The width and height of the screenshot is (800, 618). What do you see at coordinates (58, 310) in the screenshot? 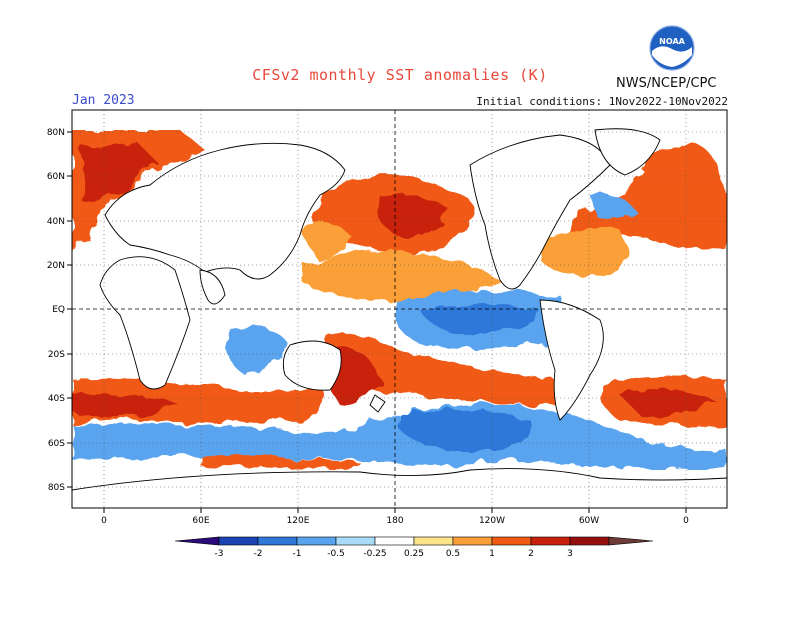
I see `lat-label-eq: EQ` at bounding box center [58, 310].